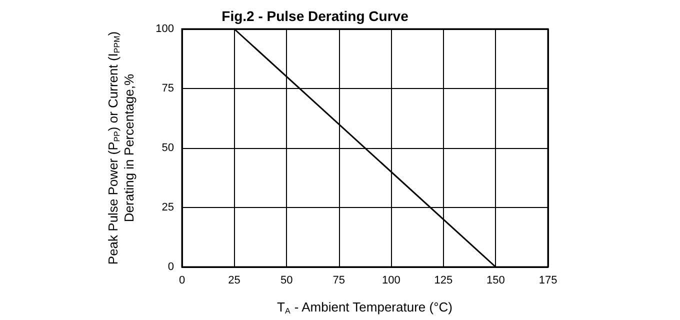 The width and height of the screenshot is (680, 320). I want to click on x-tick-label: 100, so click(391, 280).